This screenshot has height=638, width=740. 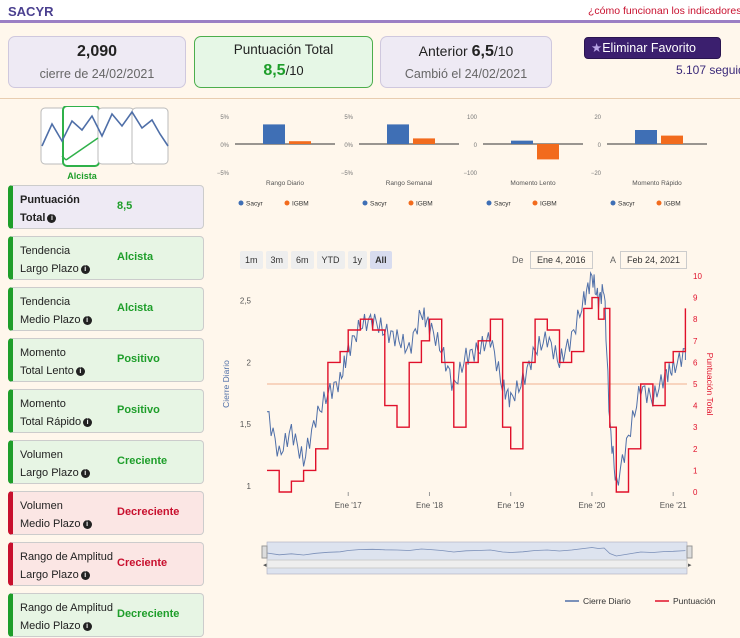 What do you see at coordinates (70, 260) in the screenshot?
I see `metric-label: Tendencia Largo Plazo i` at bounding box center [70, 260].